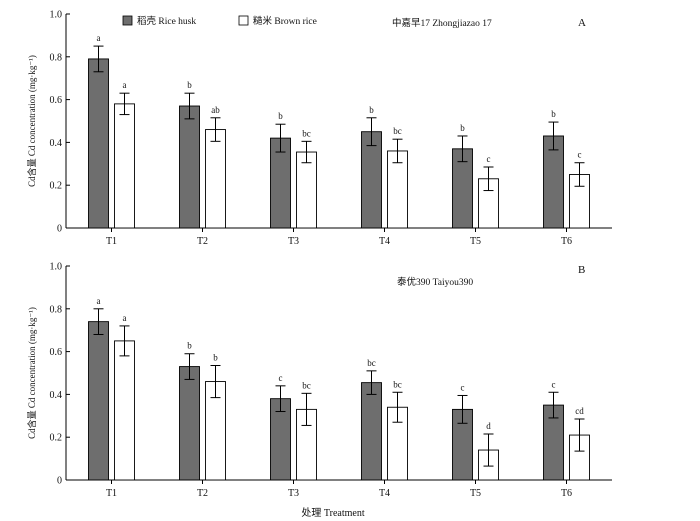 This screenshot has width=700, height=521. I want to click on panel-letter: B, so click(581, 270).